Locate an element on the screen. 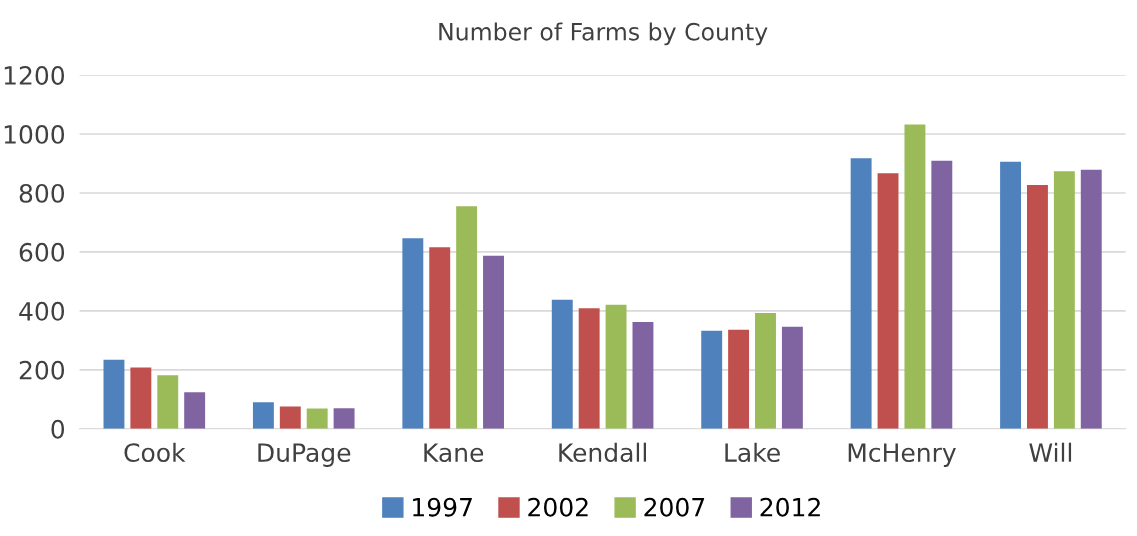 The image size is (1137, 536). legend-label: 1997 is located at coordinates (442, 507).